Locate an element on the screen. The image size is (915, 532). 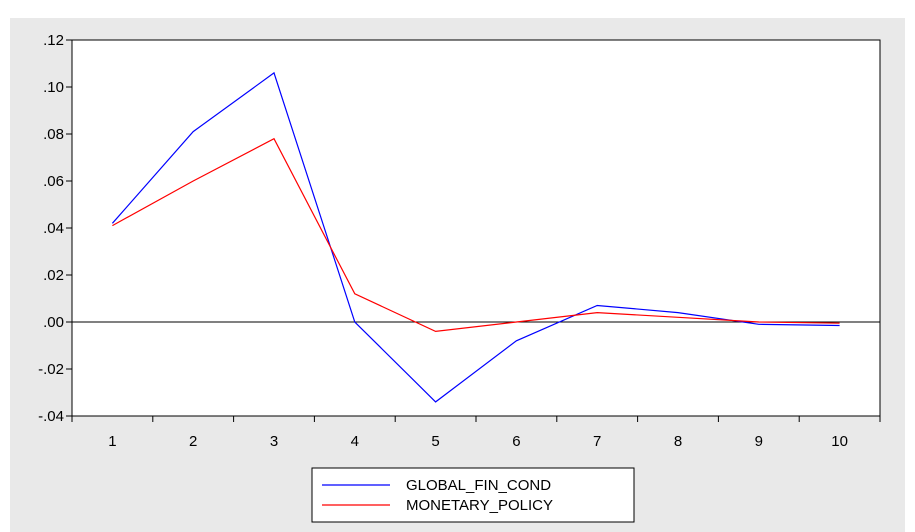
y-tick-label: .12 is located at coordinates (53, 40).